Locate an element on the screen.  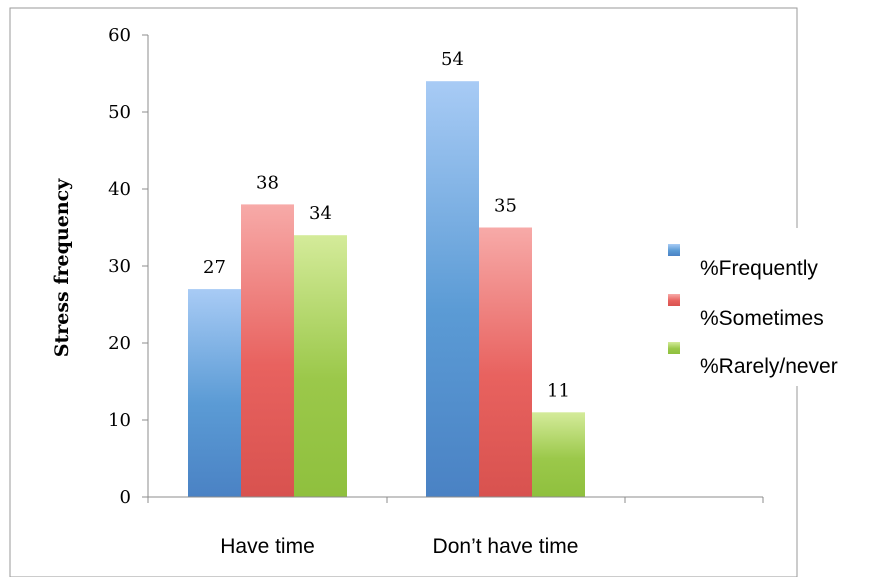
x-category-label: Have time is located at coordinates (267, 546).